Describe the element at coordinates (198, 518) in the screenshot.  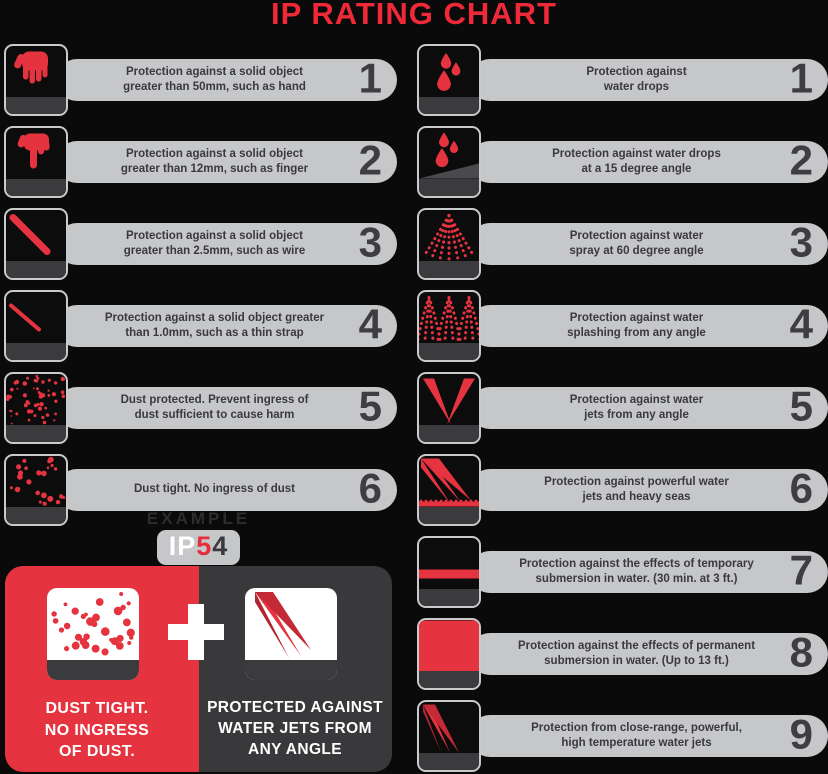
I see `example-label: EXAMPLE` at that location.